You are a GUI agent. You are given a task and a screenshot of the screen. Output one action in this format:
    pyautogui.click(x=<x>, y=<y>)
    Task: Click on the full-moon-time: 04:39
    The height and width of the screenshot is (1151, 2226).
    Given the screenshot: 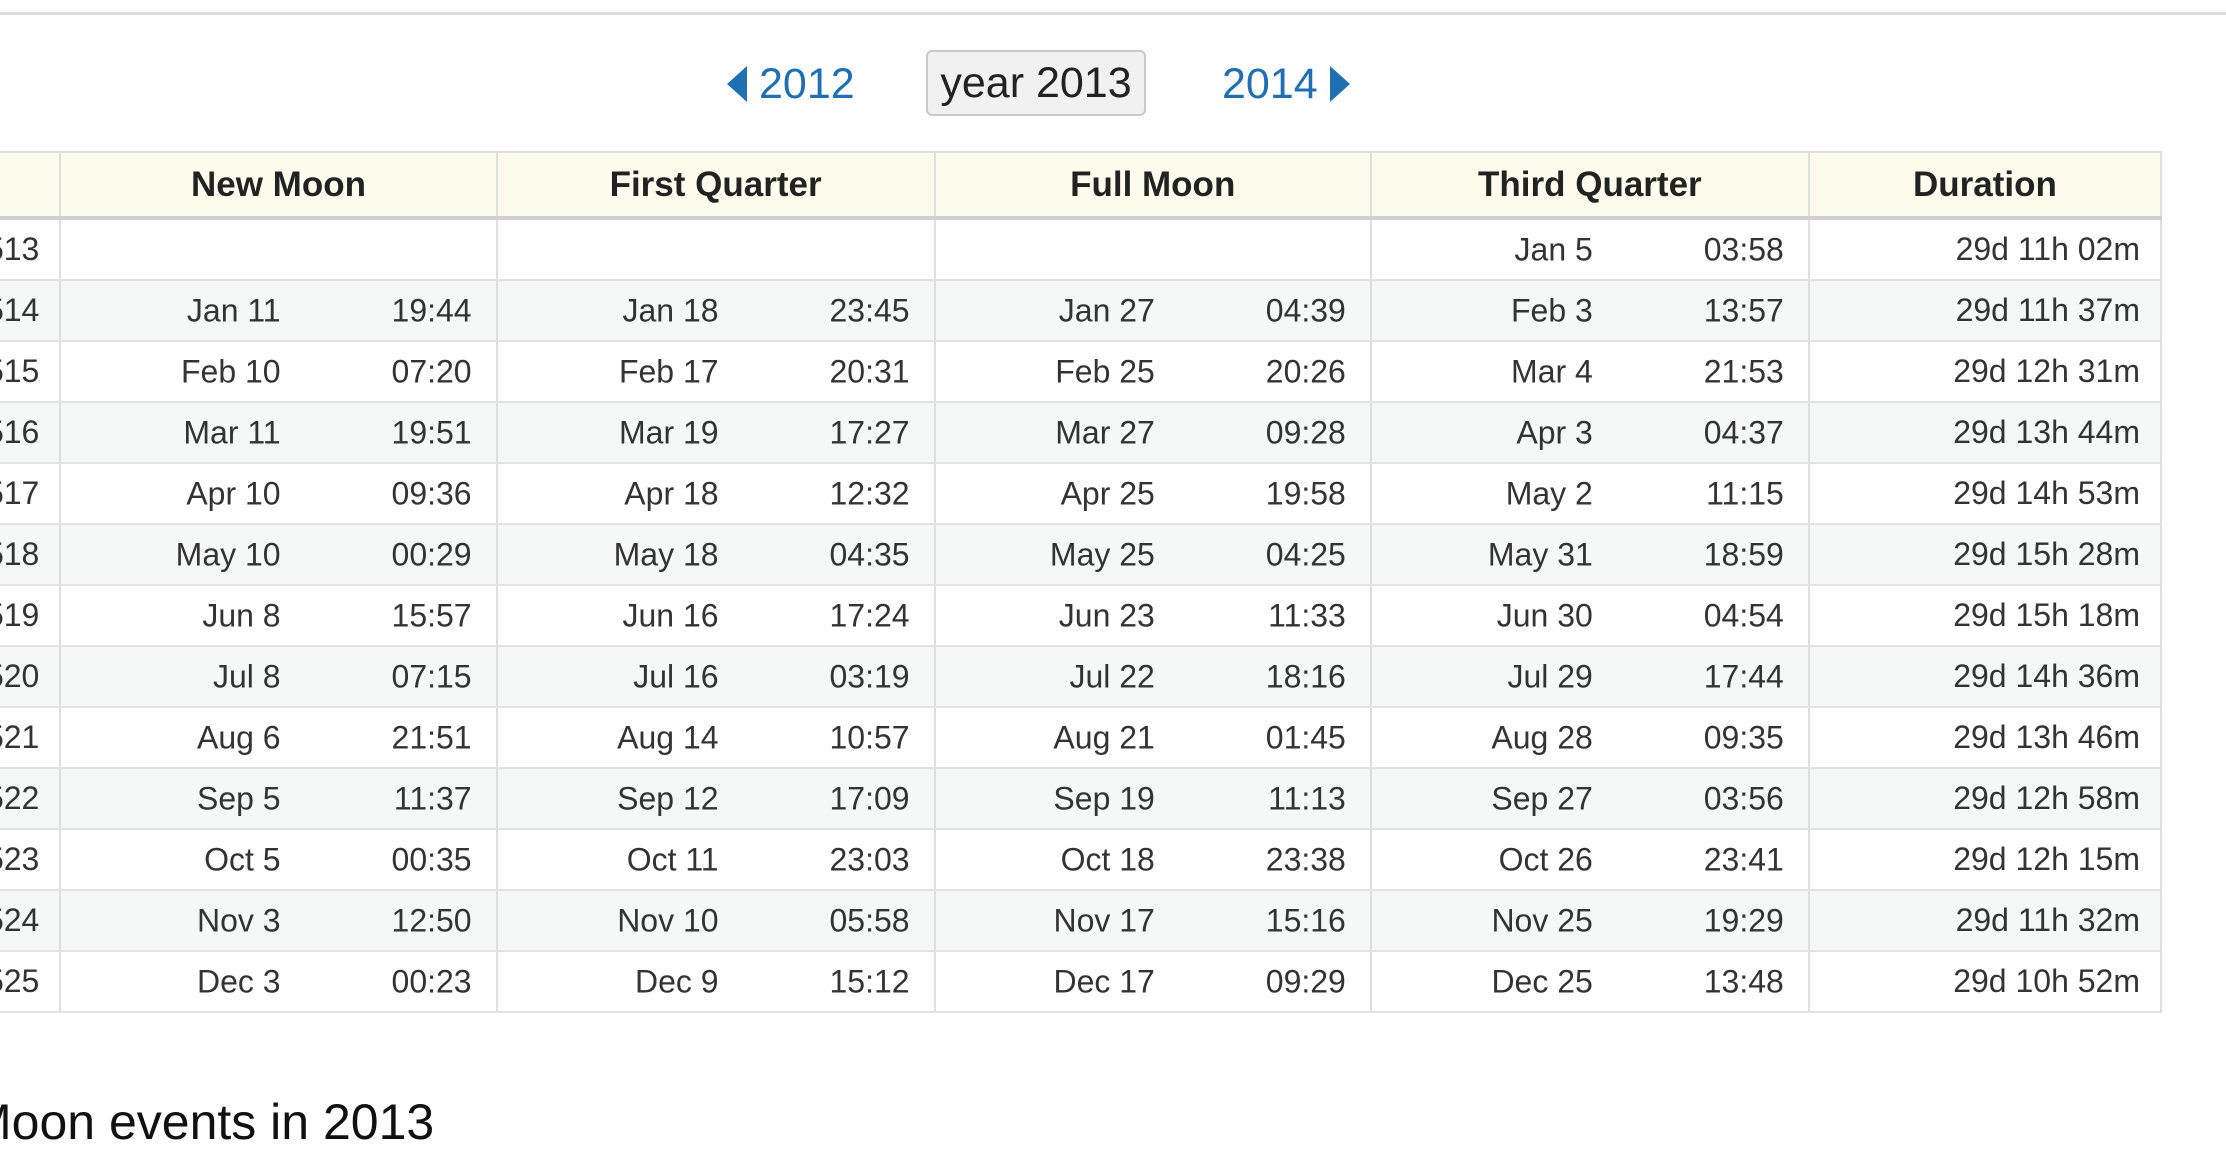 What is the action you would take?
    pyautogui.click(x=1305, y=310)
    